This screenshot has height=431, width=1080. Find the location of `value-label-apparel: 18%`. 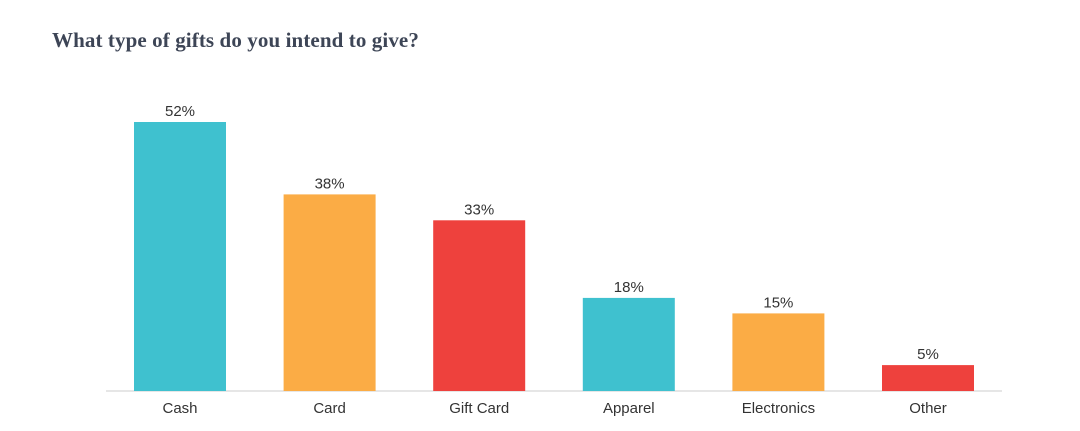

value-label-apparel: 18% is located at coordinates (629, 287).